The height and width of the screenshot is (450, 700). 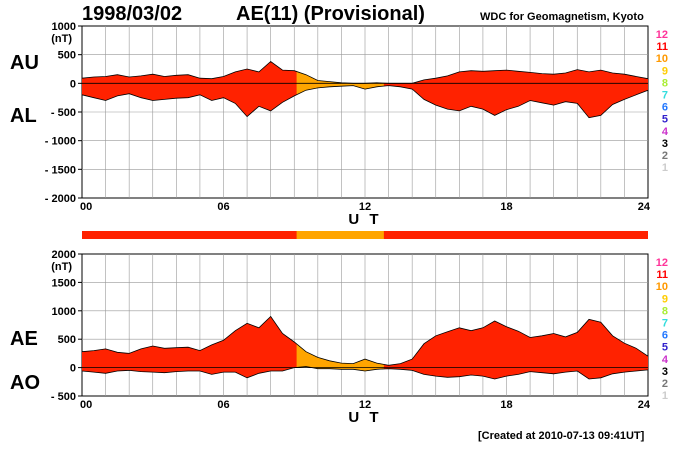 I want to click on fill-low-count-region, so click(x=340, y=347).